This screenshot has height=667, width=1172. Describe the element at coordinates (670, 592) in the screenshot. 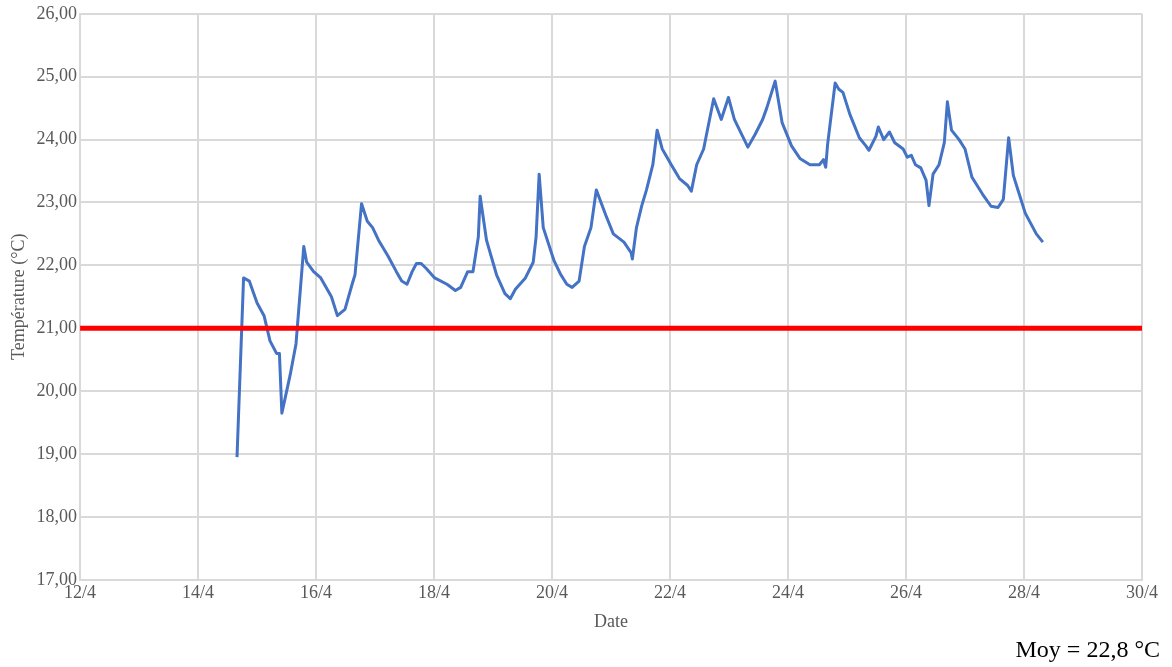

I see `x-tick-label: 22/4` at that location.